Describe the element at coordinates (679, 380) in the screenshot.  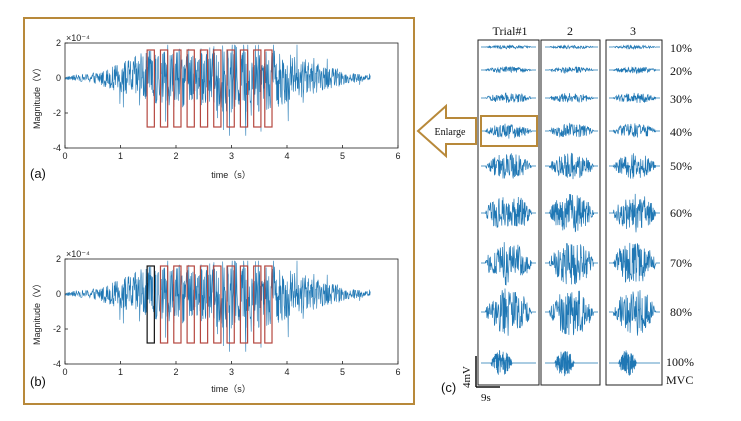
I see `mvc-footer-label: MVC` at that location.